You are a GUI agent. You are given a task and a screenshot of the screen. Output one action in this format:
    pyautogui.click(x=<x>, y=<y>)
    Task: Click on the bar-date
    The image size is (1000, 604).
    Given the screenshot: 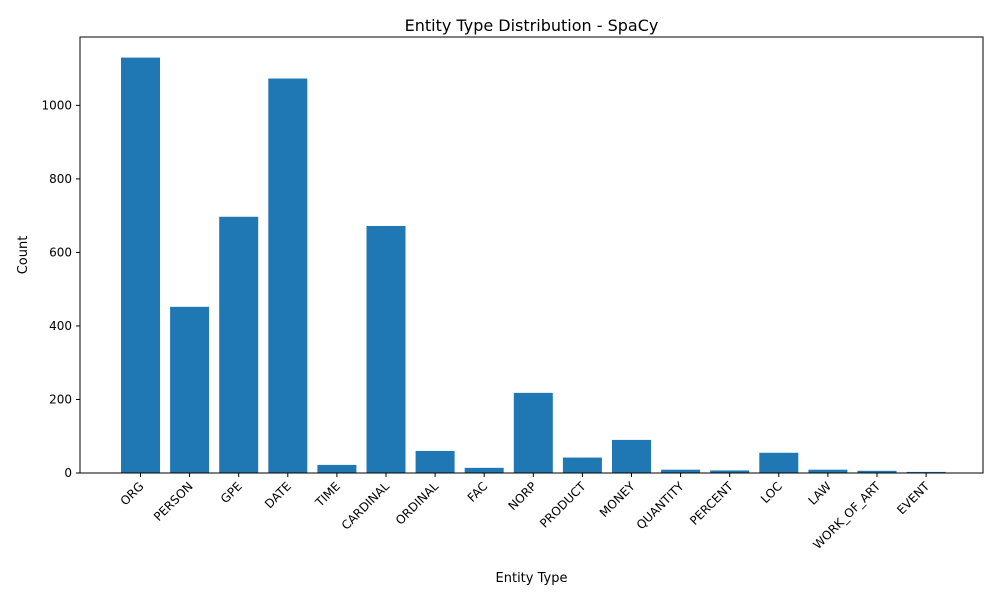 What is the action you would take?
    pyautogui.click(x=288, y=275)
    